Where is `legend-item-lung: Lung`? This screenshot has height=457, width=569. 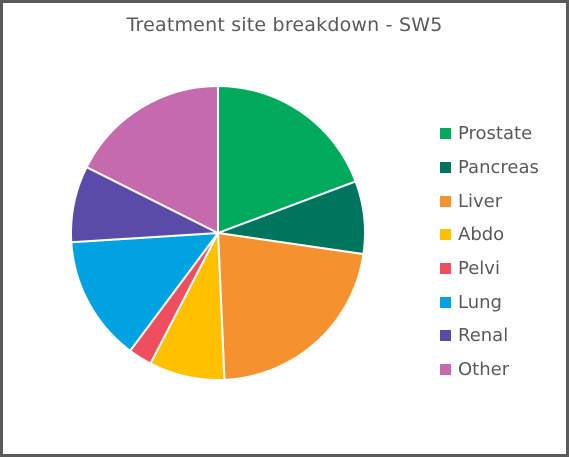
legend-item-lung: Lung is located at coordinates (489, 302).